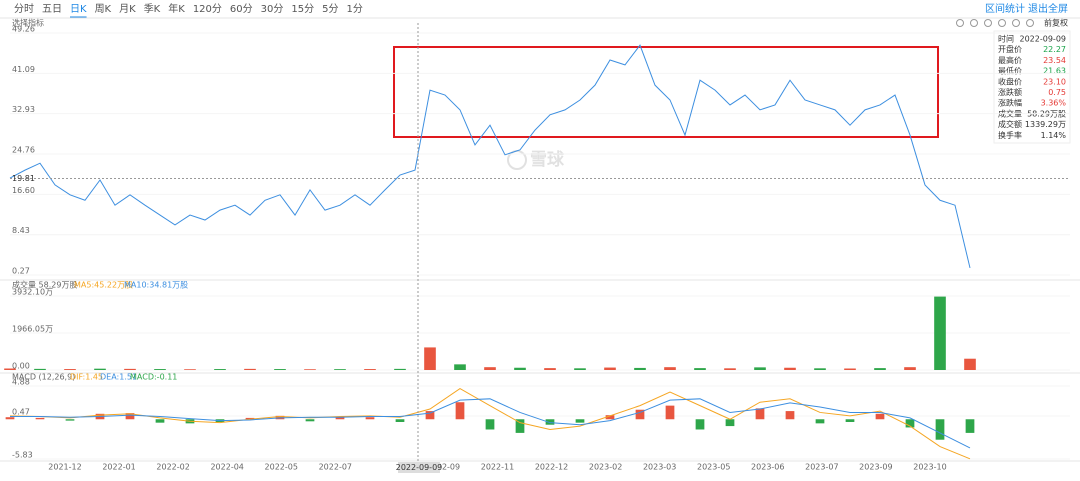 The image size is (1080, 481). I want to click on tab: 15分, so click(302, 9).